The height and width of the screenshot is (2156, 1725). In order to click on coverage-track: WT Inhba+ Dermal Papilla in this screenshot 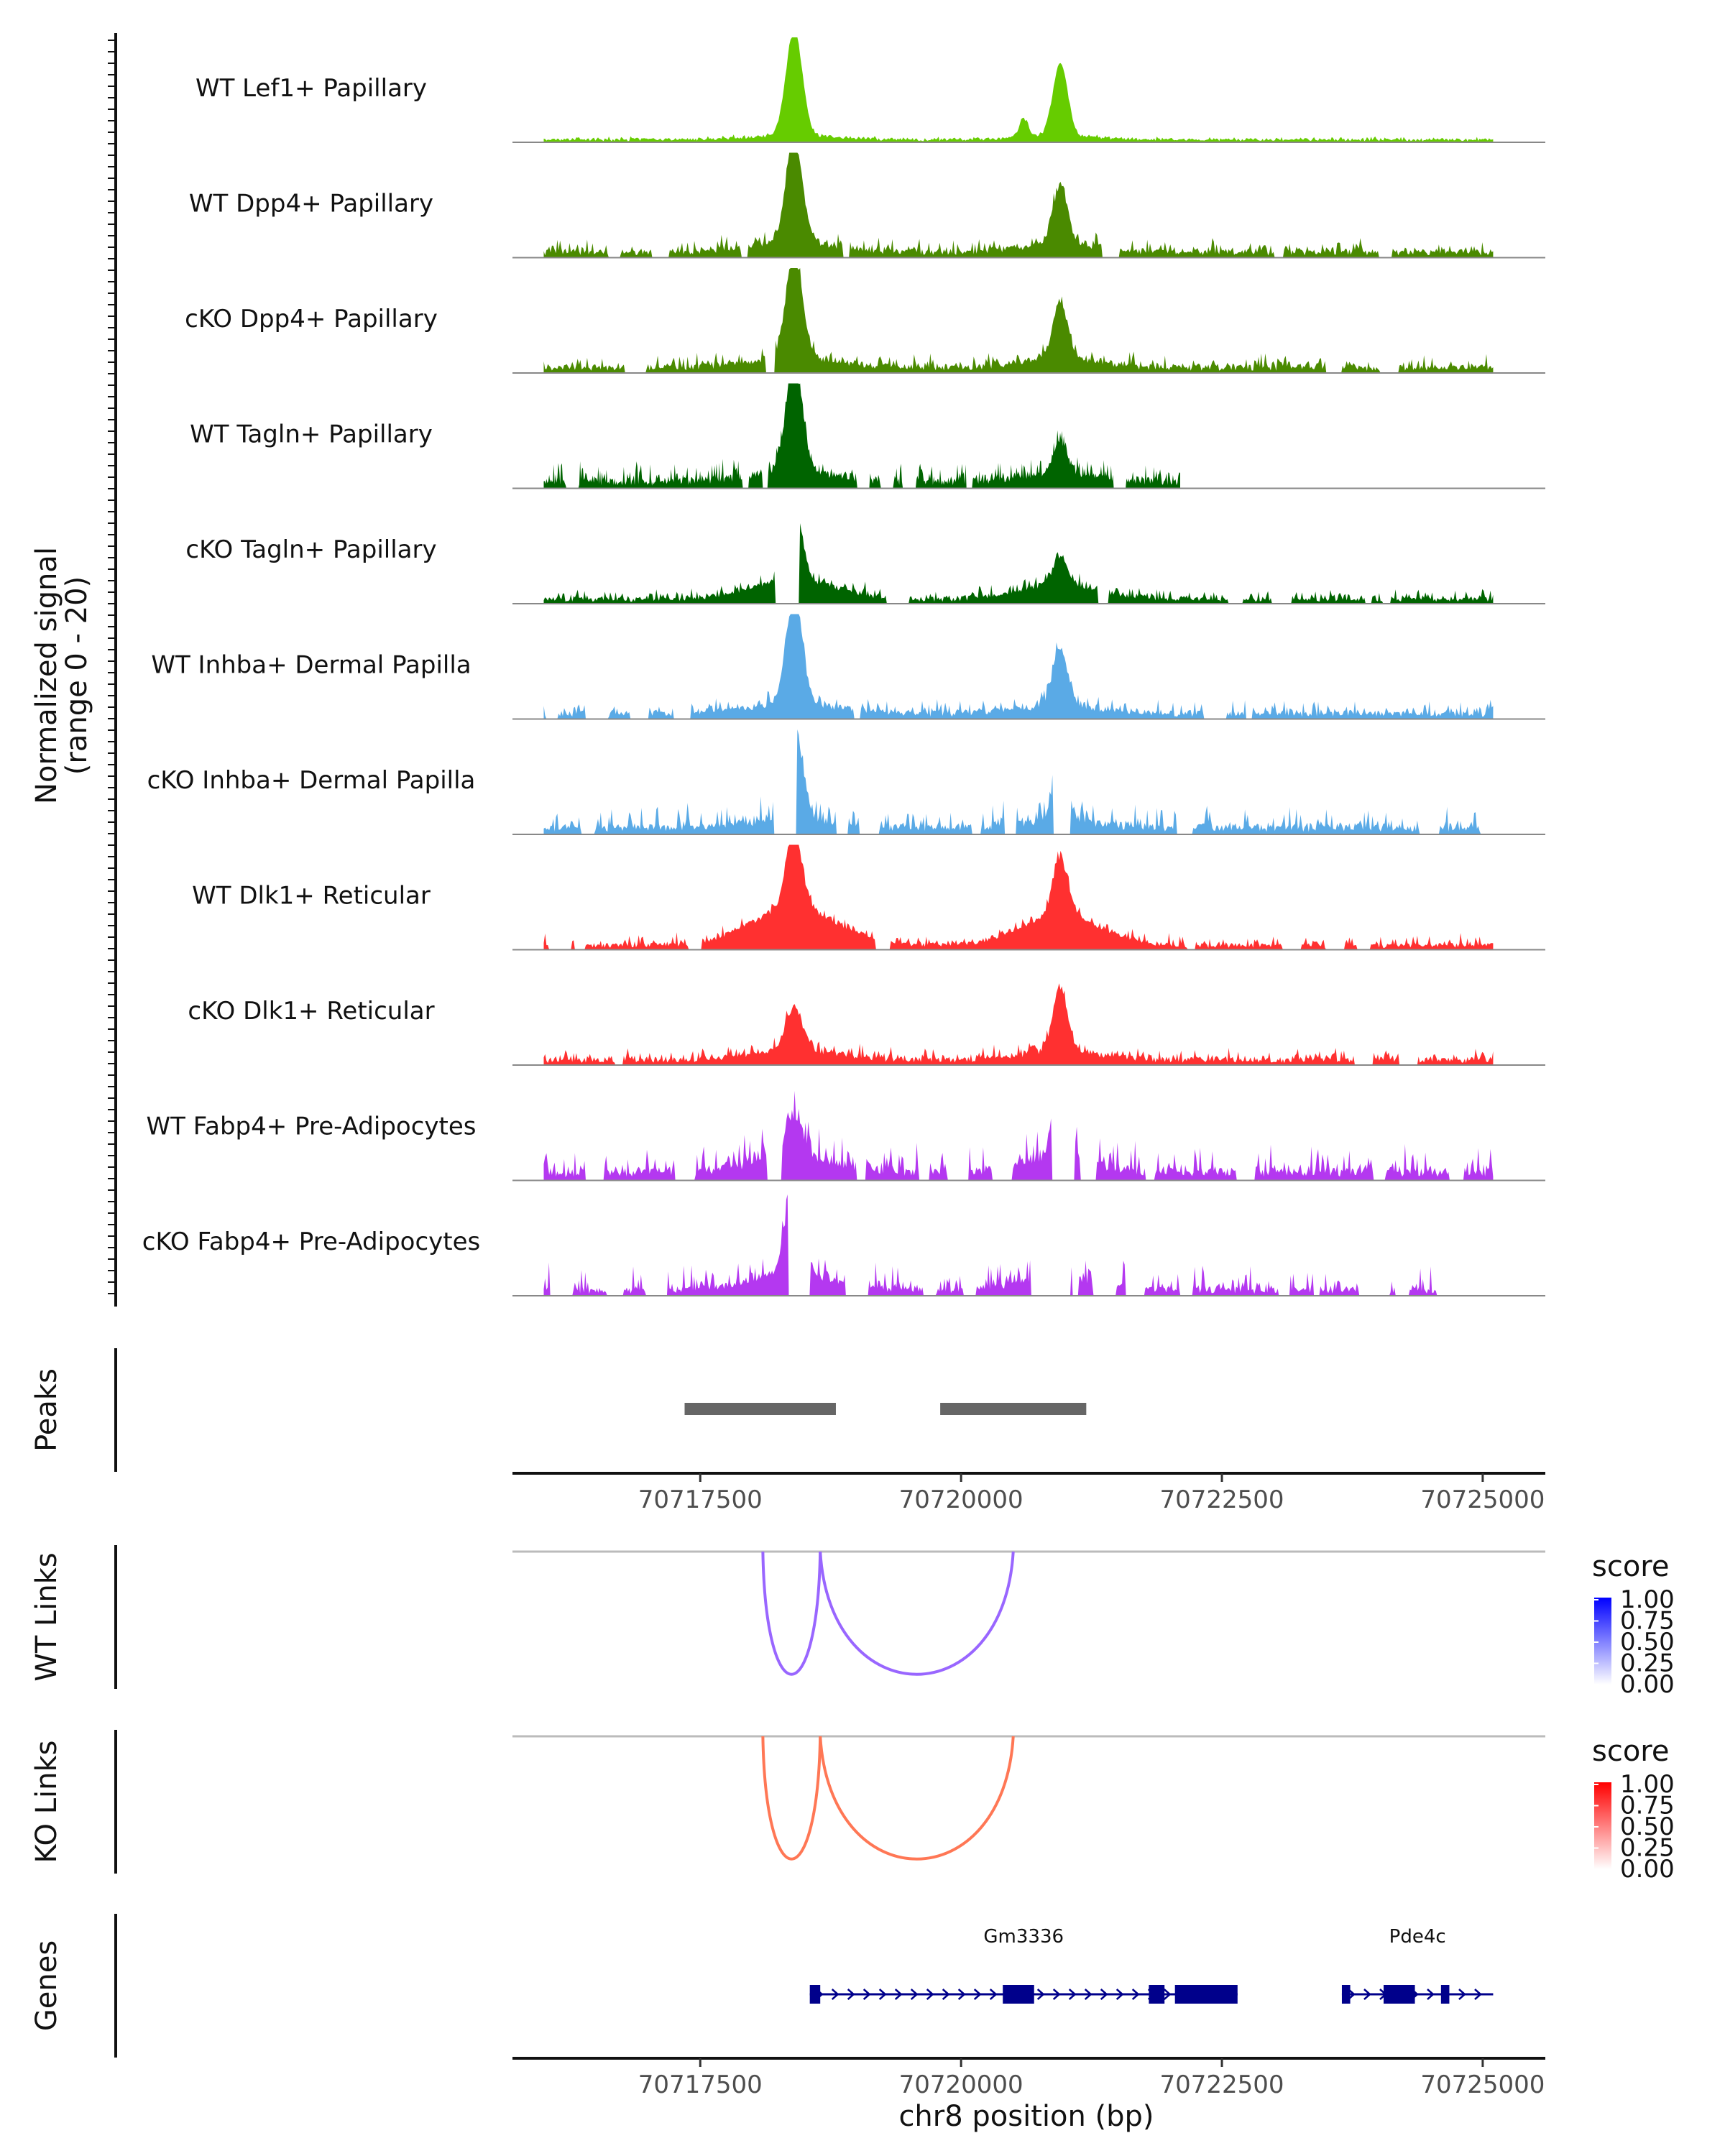, I will do `click(848, 667)`.